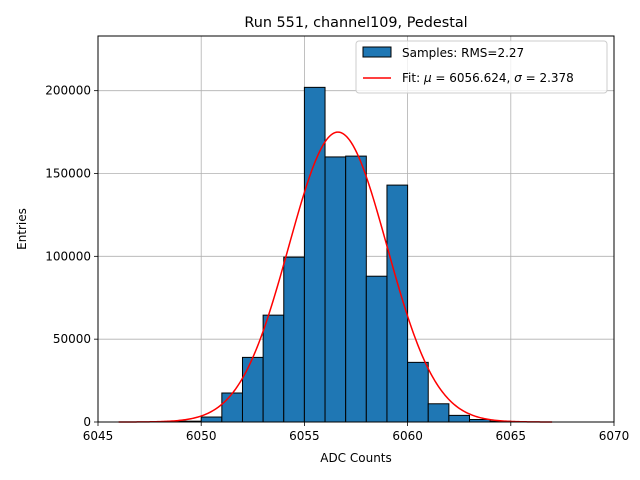 This screenshot has width=640, height=480. I want to click on y-tick-label: 200000, so click(68, 91).